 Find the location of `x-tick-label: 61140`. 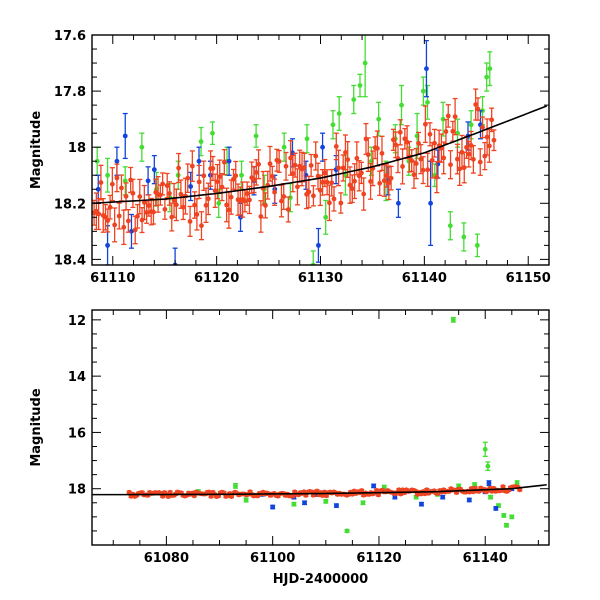

x-tick-label: 61140 is located at coordinates (485, 558).